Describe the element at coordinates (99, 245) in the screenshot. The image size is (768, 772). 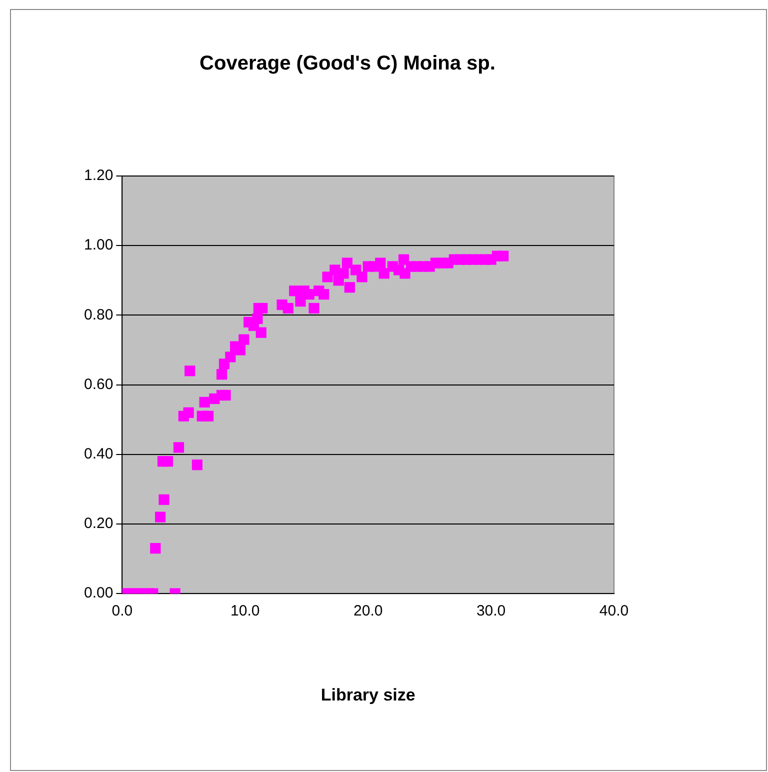
I see `y-tick-label: 1.00` at that location.